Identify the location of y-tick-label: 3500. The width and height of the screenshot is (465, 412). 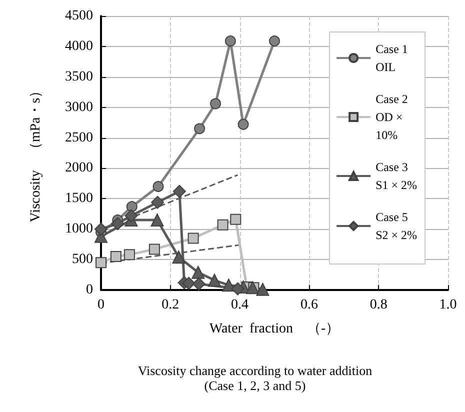
(79, 76).